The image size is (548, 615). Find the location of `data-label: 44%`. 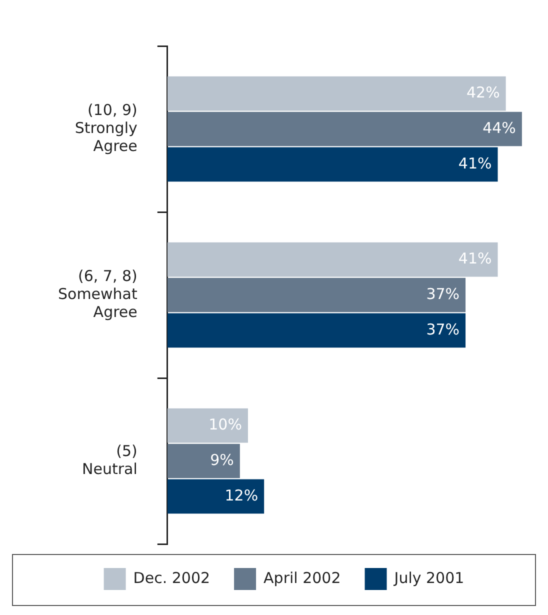

data-label: 44% is located at coordinates (499, 127).